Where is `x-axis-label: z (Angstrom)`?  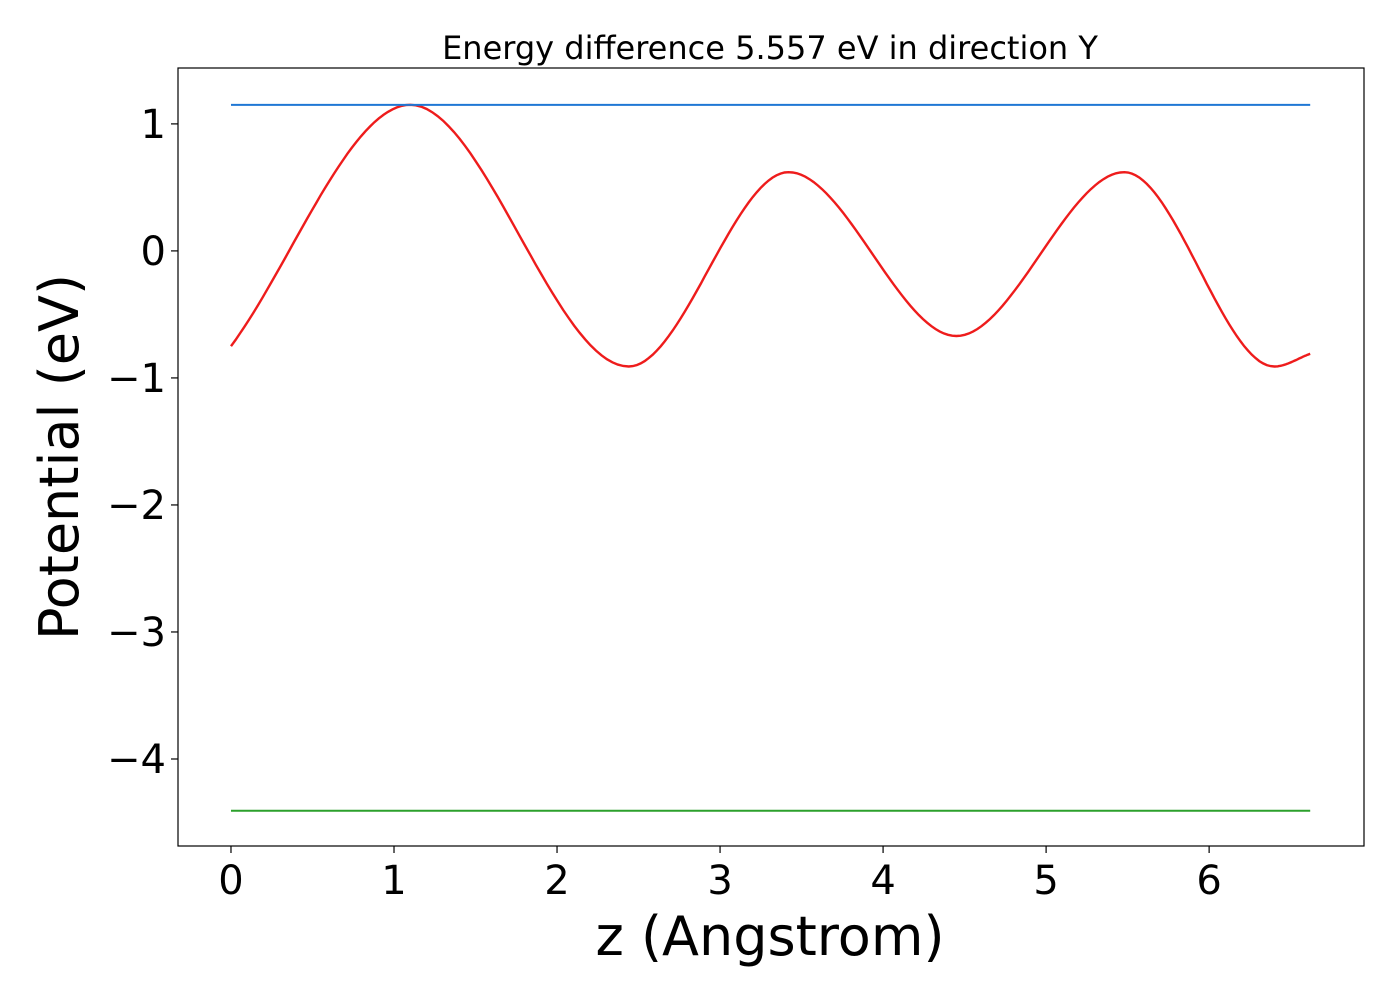
x-axis-label: z (Angstrom) is located at coordinates (769, 936).